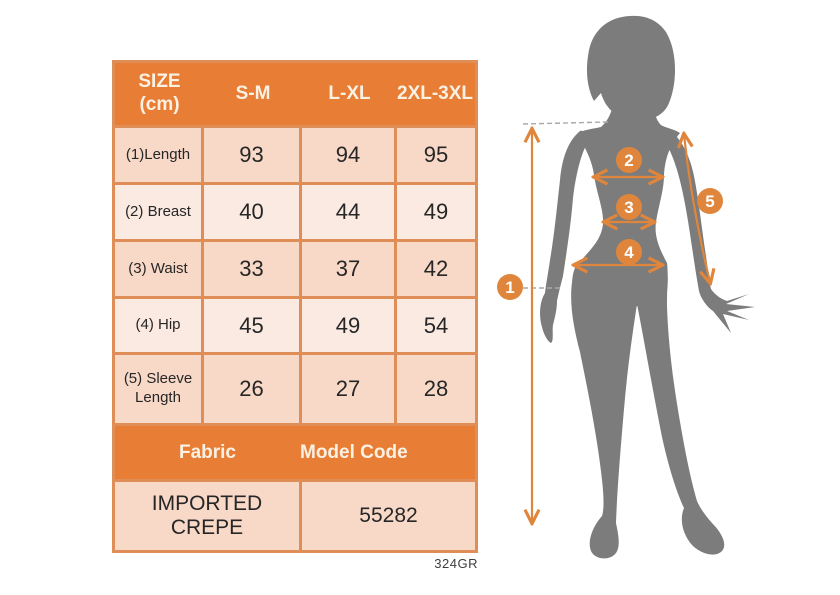  What do you see at coordinates (456, 563) in the screenshot?
I see `product-code-label: 324GR` at bounding box center [456, 563].